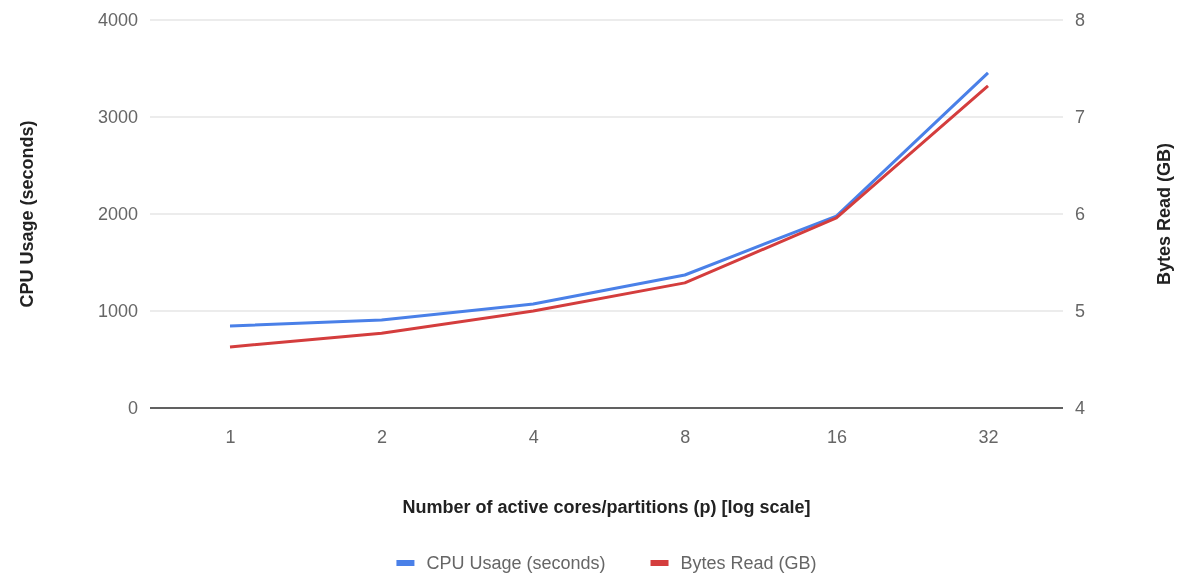 The width and height of the screenshot is (1190, 575). What do you see at coordinates (533, 436) in the screenshot?
I see `x-tick-label: 4` at bounding box center [533, 436].